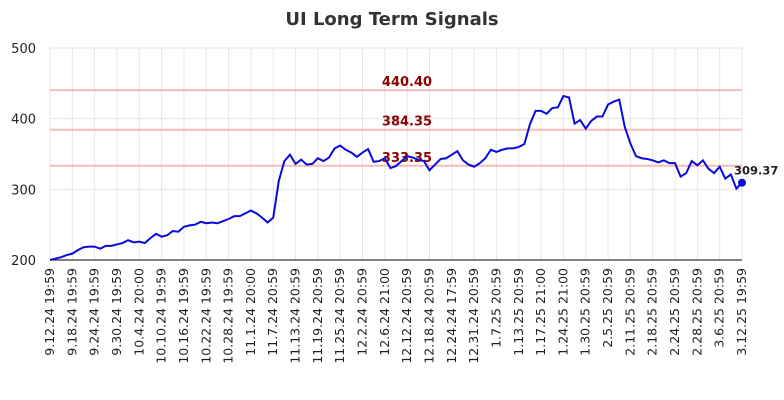  Describe the element at coordinates (607, 308) in the screenshot. I see `x-tick-label: 2.5.25 20:59` at that location.